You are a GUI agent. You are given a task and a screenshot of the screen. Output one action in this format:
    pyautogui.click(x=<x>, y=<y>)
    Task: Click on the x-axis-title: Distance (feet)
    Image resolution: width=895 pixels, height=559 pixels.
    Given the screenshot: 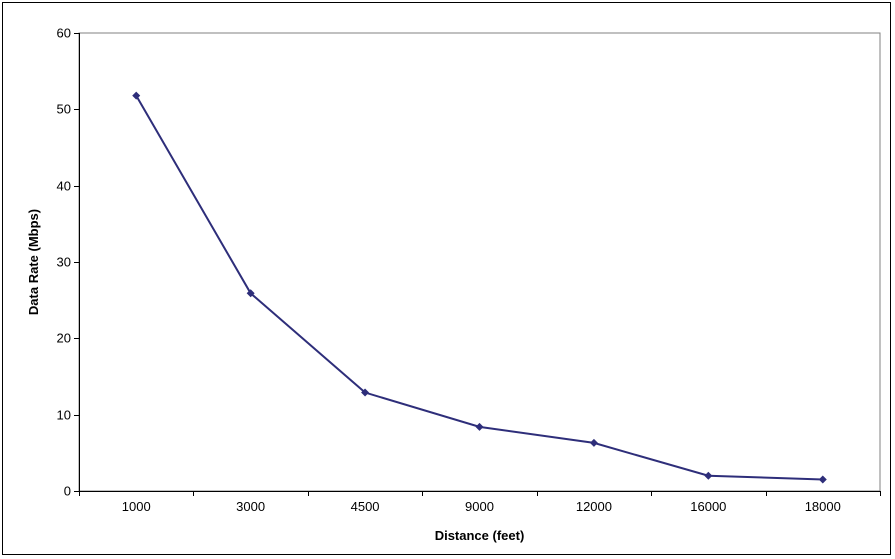 What is the action you would take?
    pyautogui.click(x=480, y=535)
    